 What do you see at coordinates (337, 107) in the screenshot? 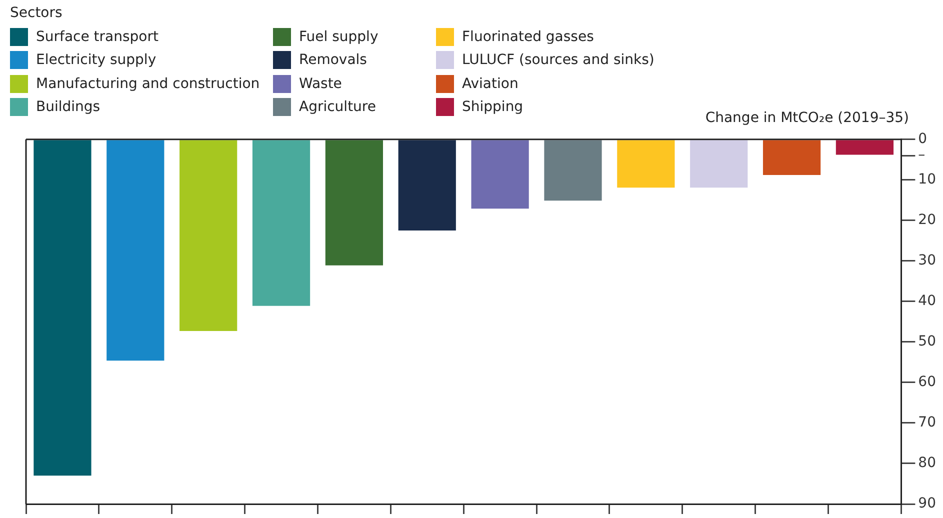
I see `legend-label: Agriculture` at bounding box center [337, 107].